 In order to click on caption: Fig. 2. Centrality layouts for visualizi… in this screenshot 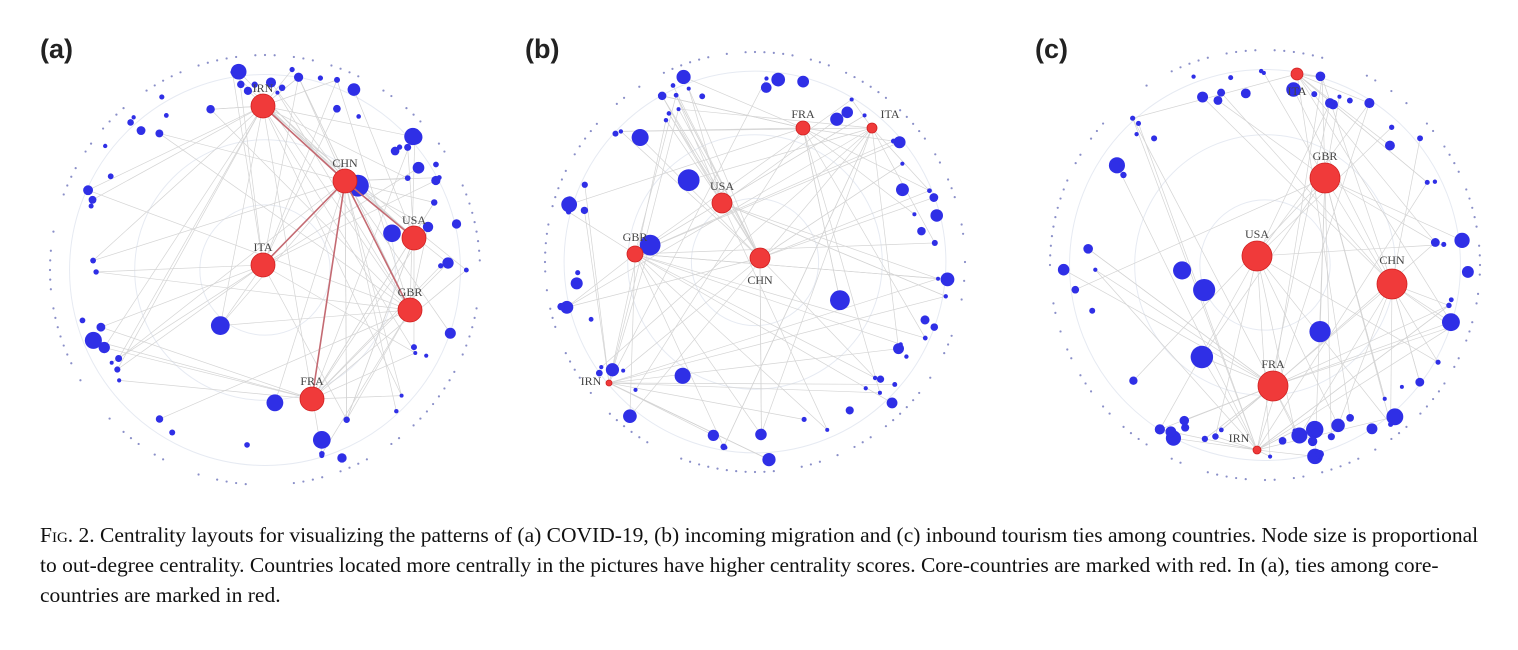, I will do `click(770, 565)`.